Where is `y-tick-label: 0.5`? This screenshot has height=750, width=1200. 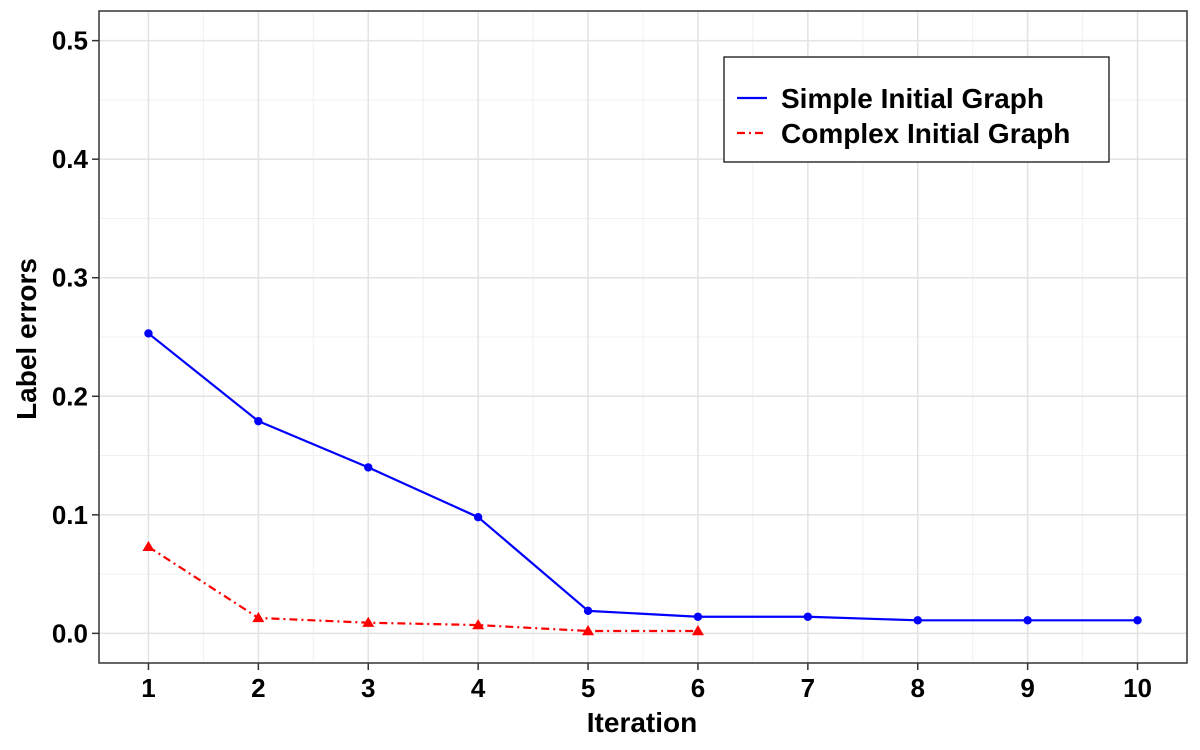 y-tick-label: 0.5 is located at coordinates (70, 41).